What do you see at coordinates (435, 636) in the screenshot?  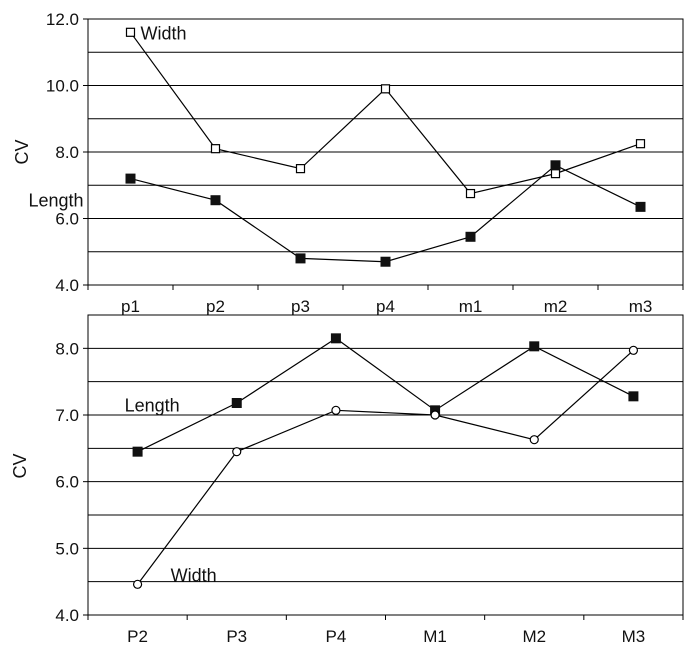 I see `x-tick-label: M1` at bounding box center [435, 636].